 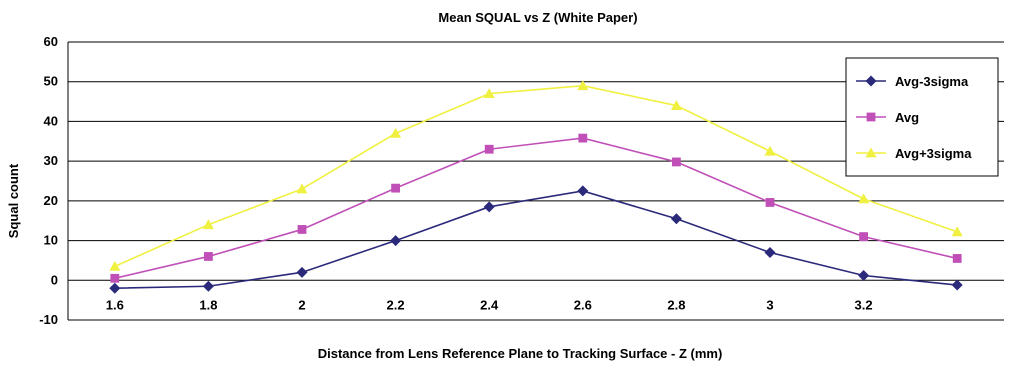 What do you see at coordinates (864, 304) in the screenshot?
I see `x-tick-label: 3.2` at bounding box center [864, 304].